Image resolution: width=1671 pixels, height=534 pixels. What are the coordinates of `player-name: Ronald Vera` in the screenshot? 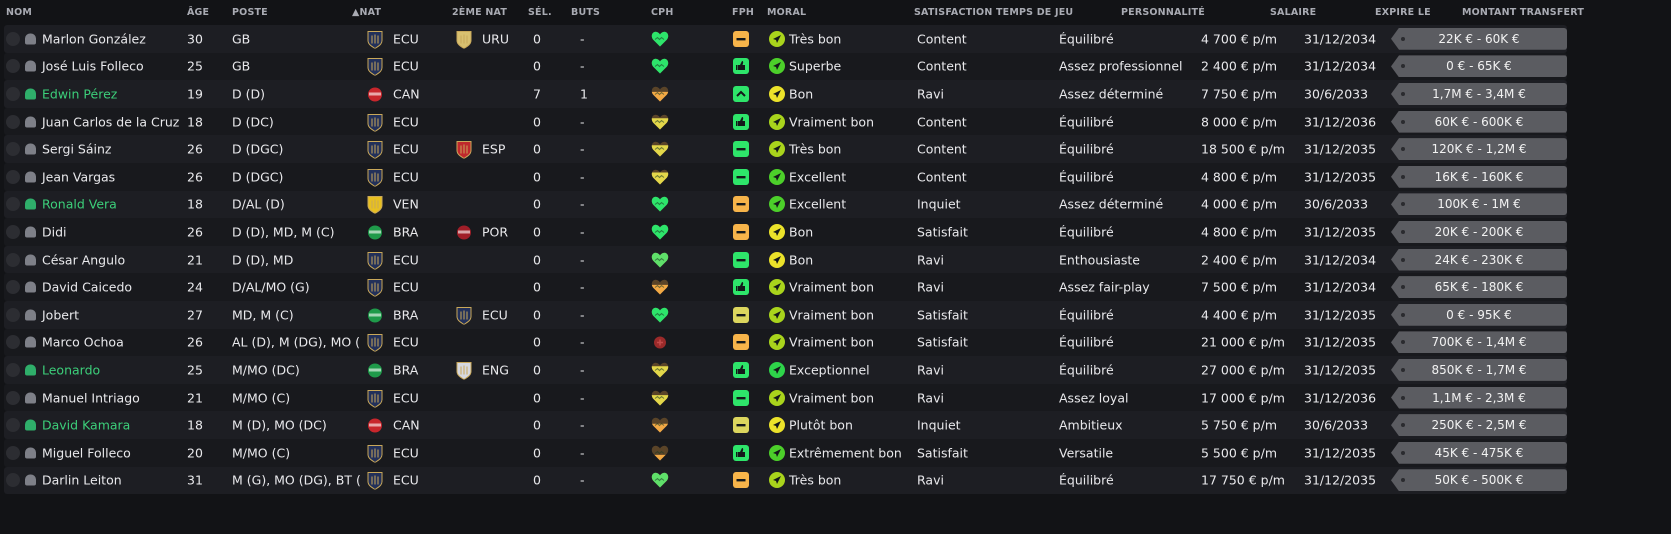 It's located at (79, 204).